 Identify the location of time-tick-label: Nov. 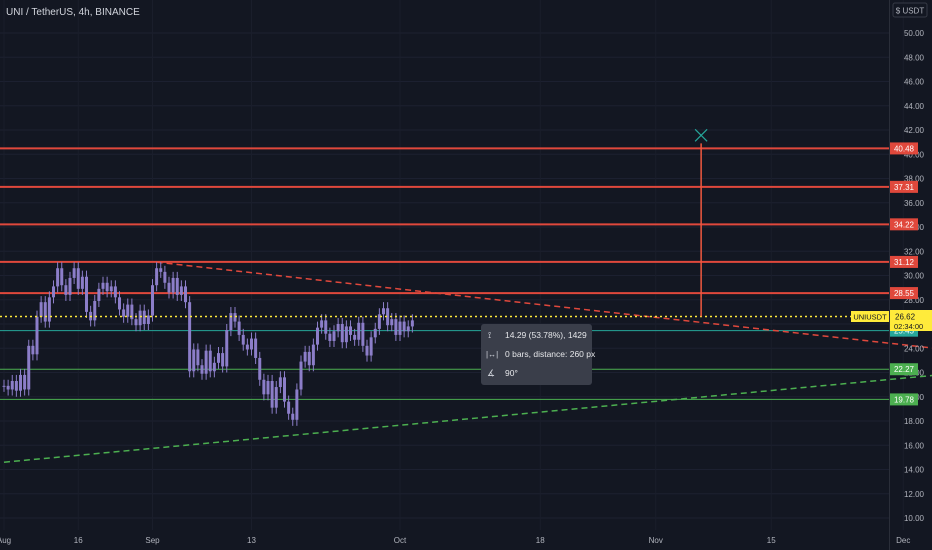
(656, 540).